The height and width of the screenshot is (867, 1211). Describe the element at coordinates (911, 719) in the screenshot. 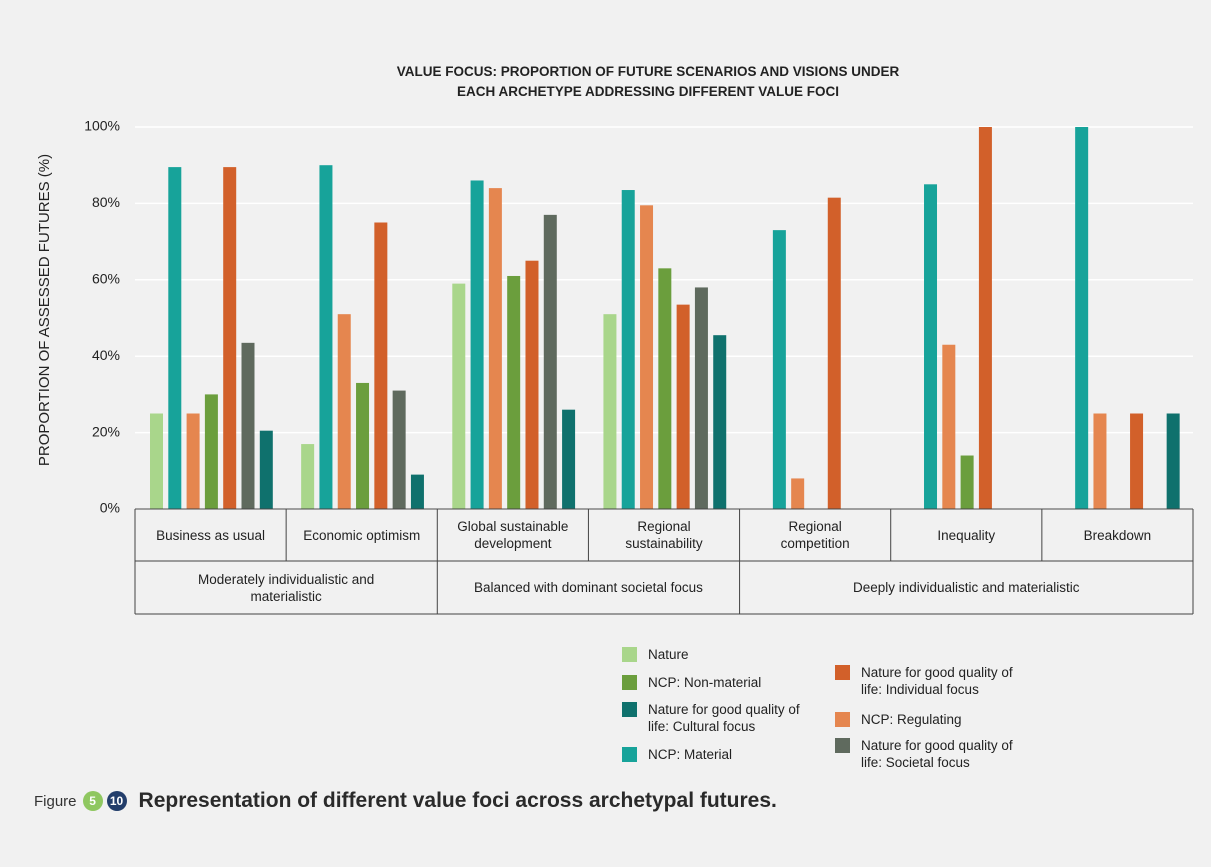

I see `legend-label: NCP: Regulating` at that location.